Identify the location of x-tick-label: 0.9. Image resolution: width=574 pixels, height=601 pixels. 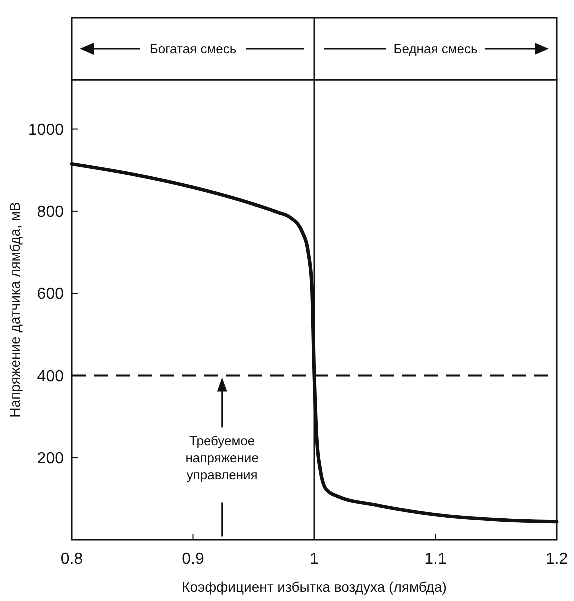
(193, 559).